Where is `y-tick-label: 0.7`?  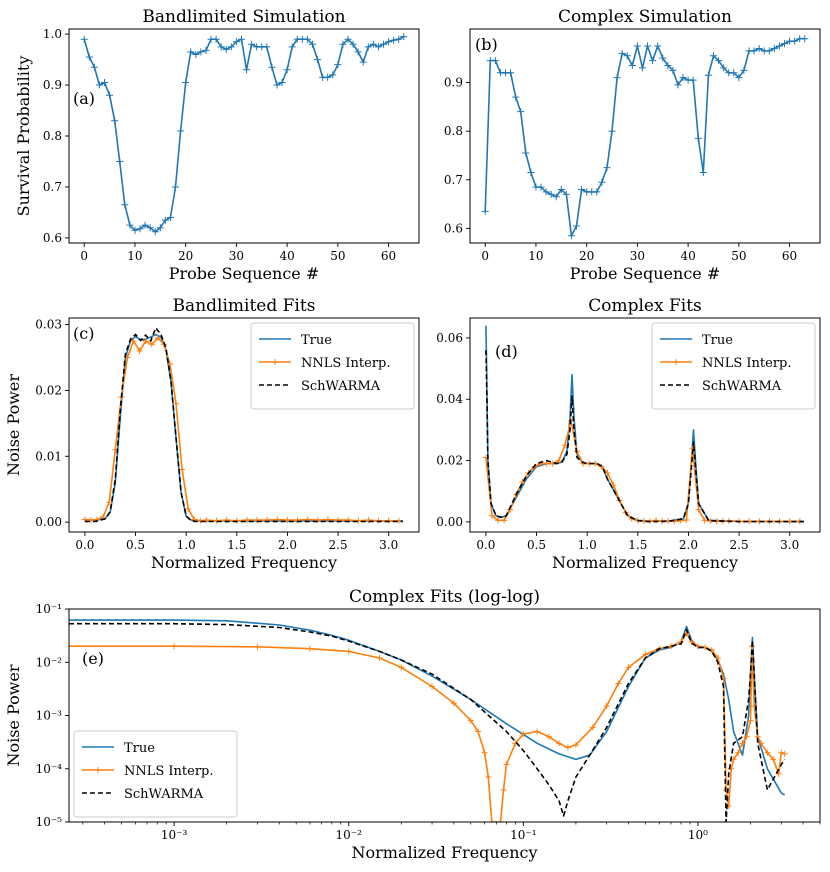 y-tick-label: 0.7 is located at coordinates (453, 180).